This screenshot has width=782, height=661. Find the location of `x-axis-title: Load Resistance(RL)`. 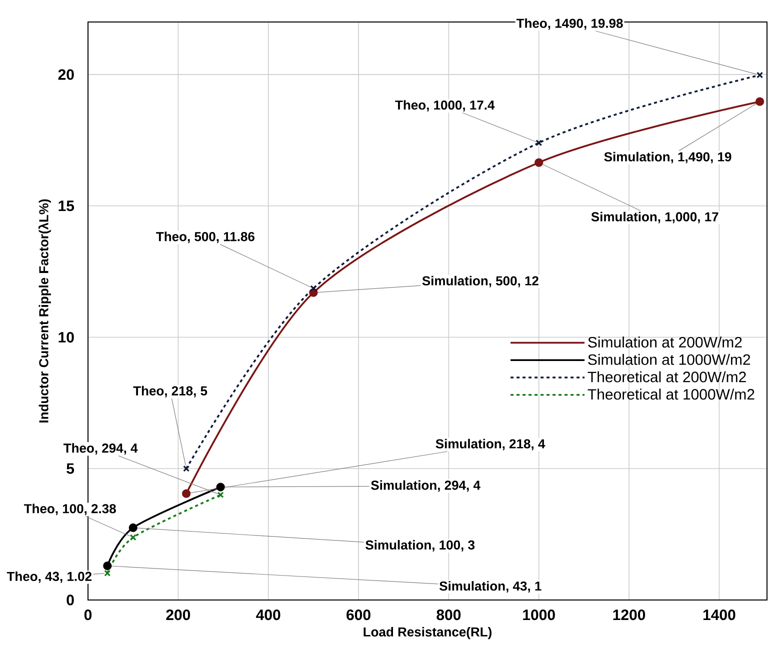

x-axis-title: Load Resistance(RL) is located at coordinates (428, 633).